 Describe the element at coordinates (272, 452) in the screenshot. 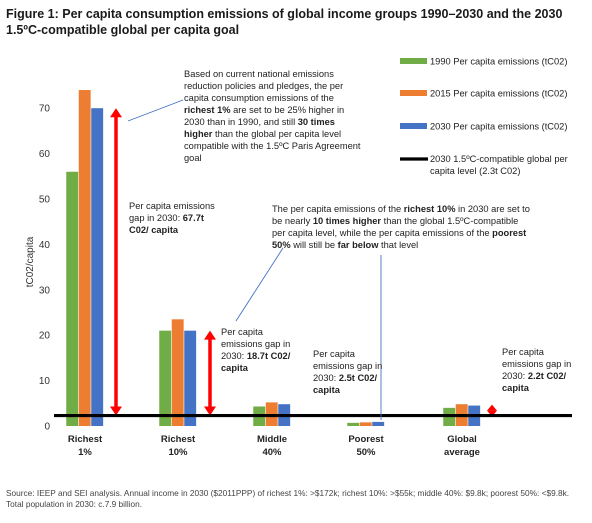

I see `x-tick-label: 40%` at that location.